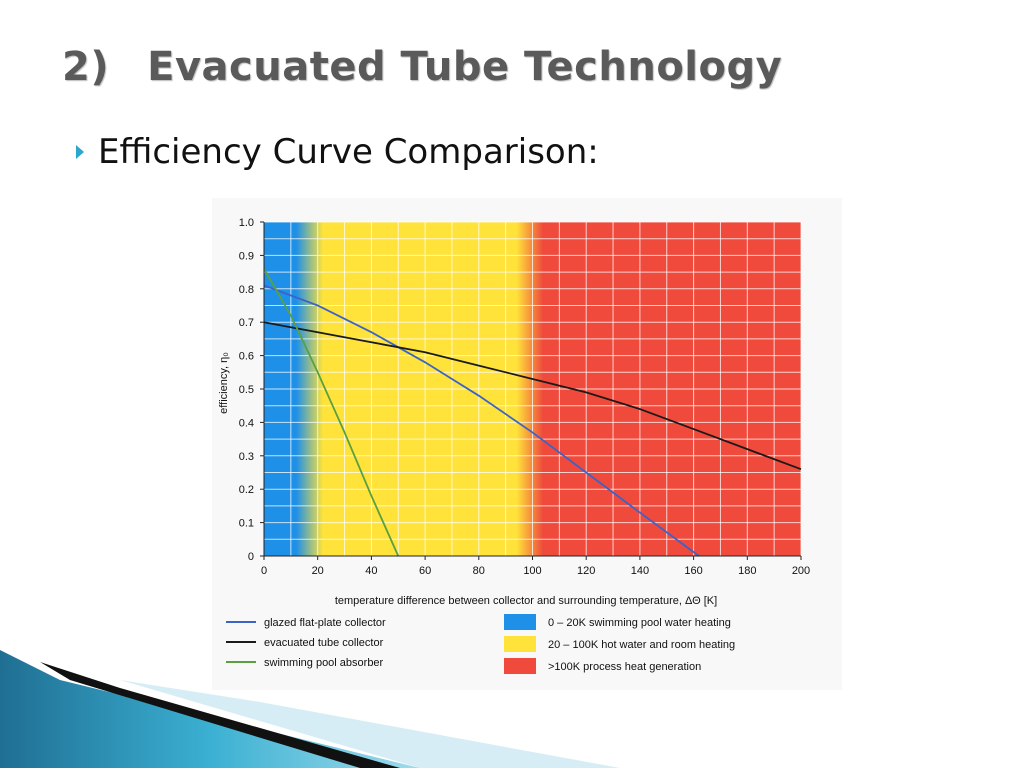 The width and height of the screenshot is (1024, 768). Describe the element at coordinates (331, 412) in the screenshot. I see `series-line-swimming-pool-absorber` at that location.